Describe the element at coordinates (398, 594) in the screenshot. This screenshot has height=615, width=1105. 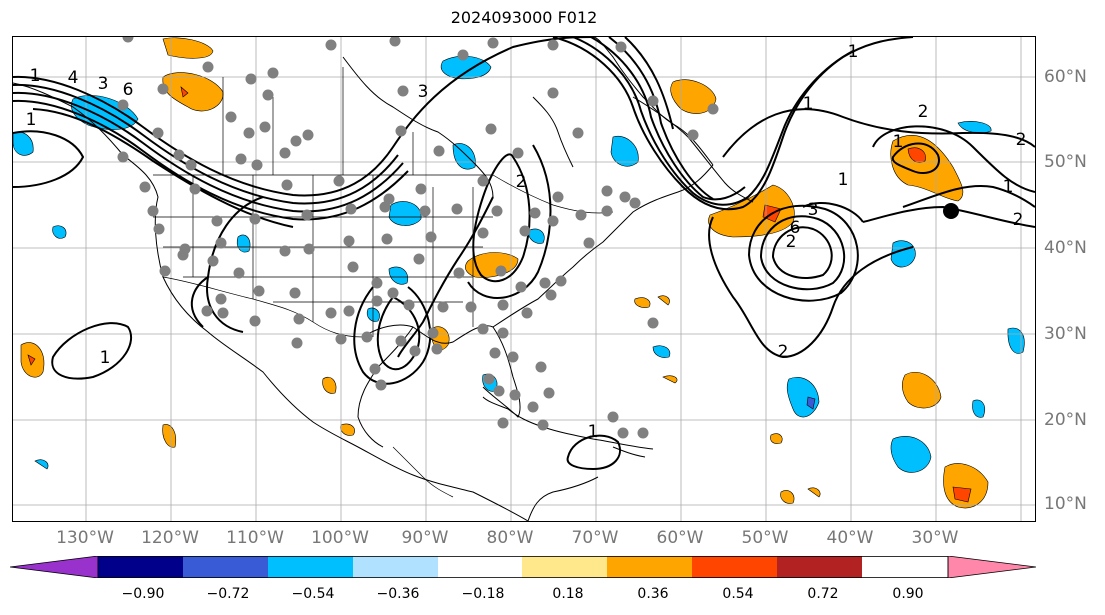
I see `colorbar-tick-label: −0.36` at that location.